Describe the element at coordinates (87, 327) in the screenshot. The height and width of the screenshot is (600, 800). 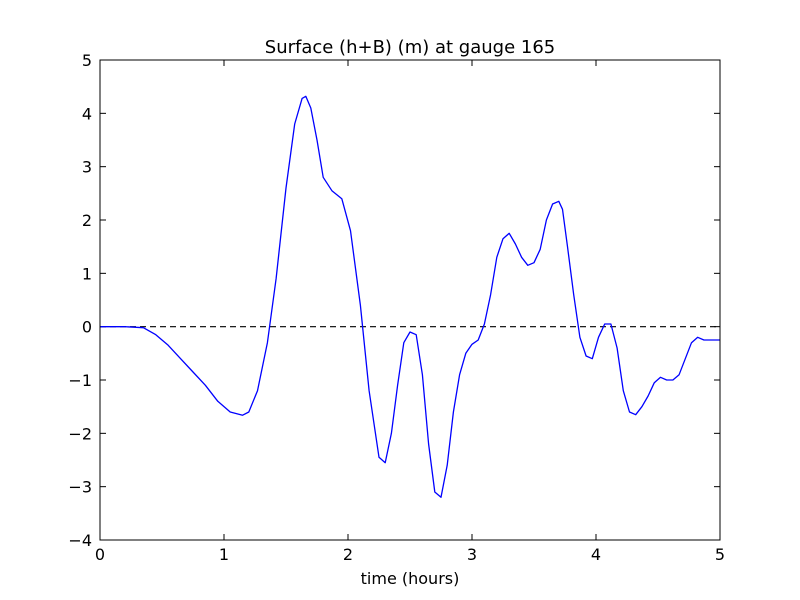
I see `y-tick-label: 0` at that location.